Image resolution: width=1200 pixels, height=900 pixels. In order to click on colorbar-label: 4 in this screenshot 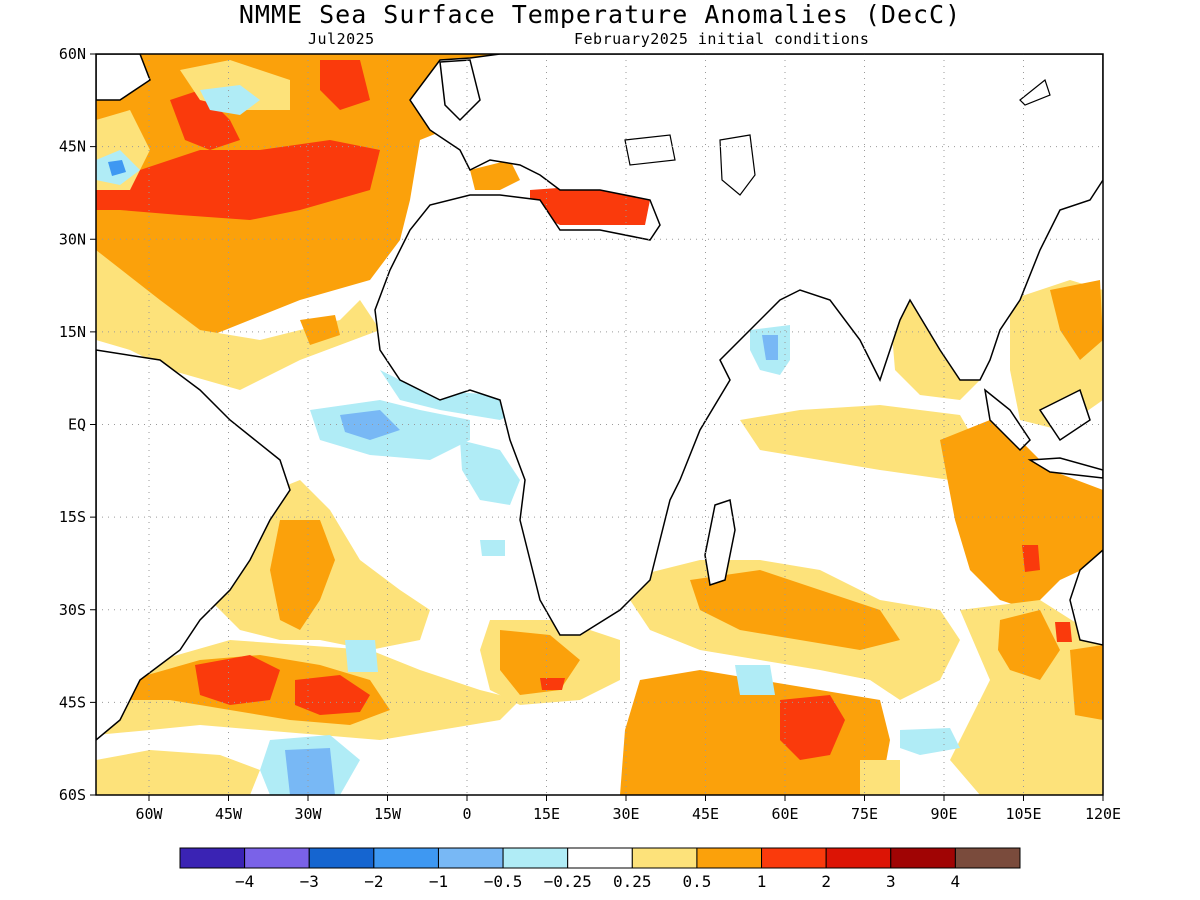, I will do `click(955, 881)`.